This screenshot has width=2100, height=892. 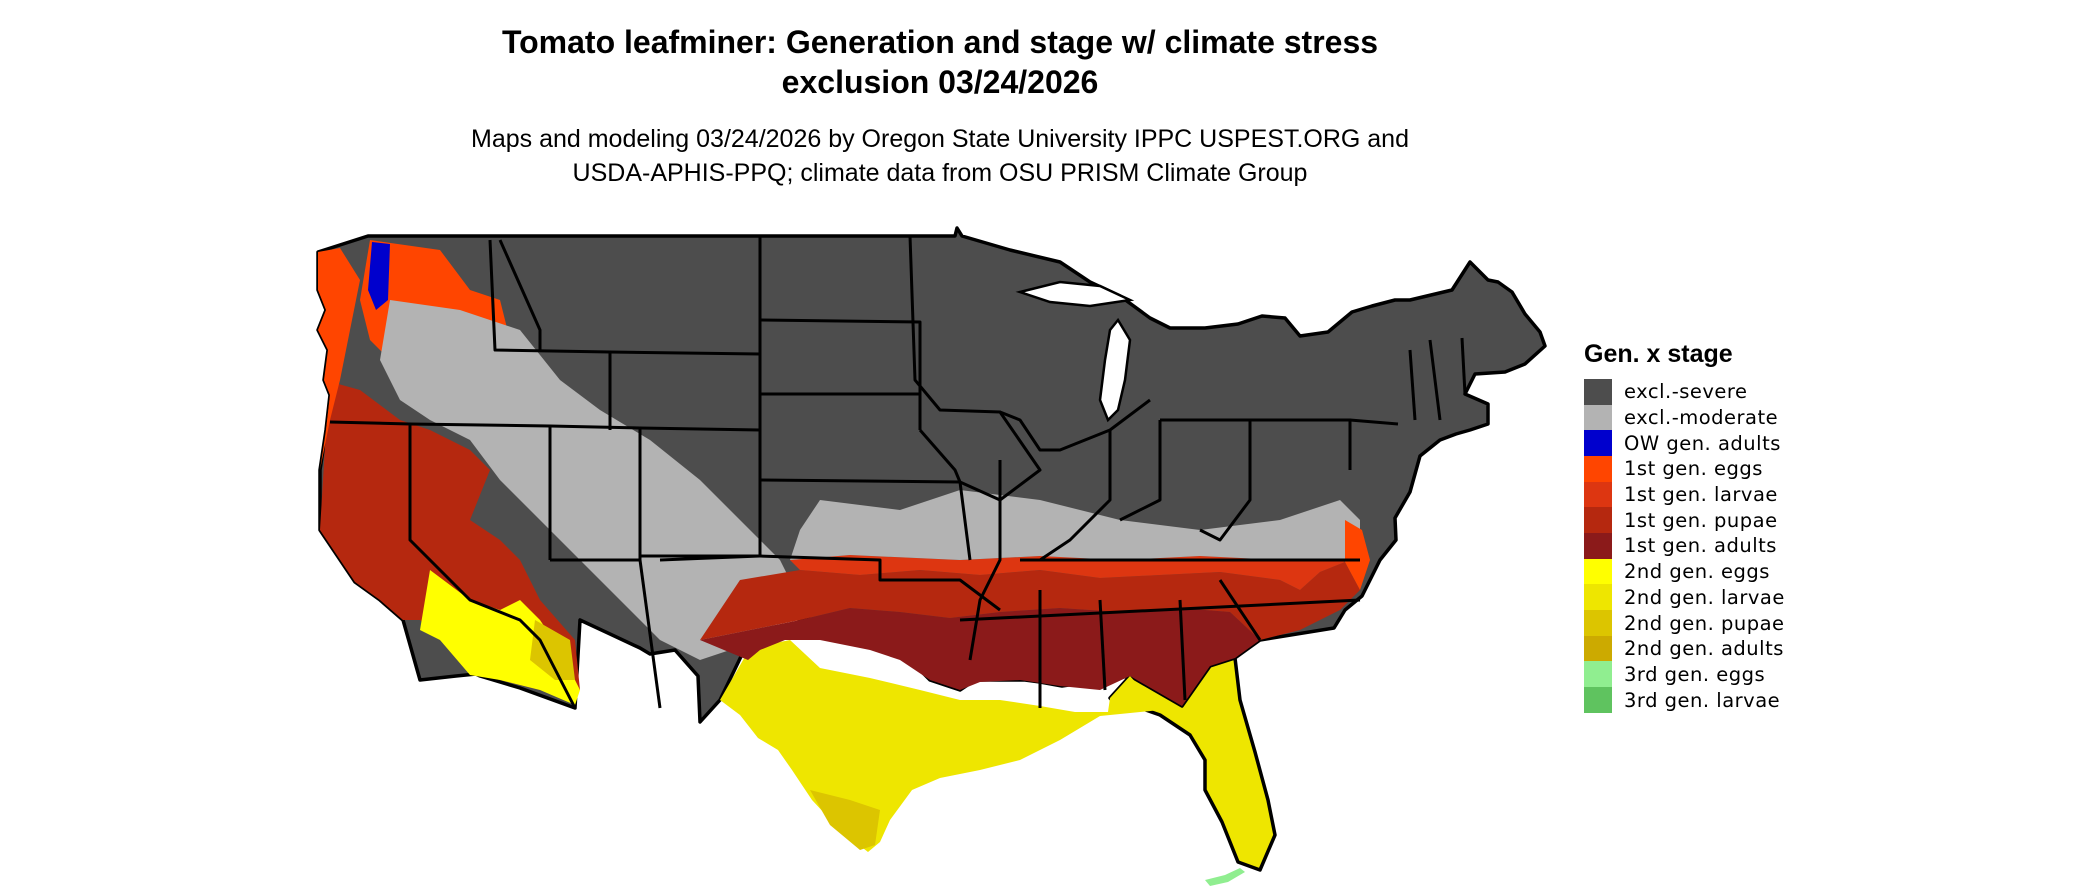 What do you see at coordinates (1702, 443) in the screenshot?
I see `legend-label: OW gen. adults` at bounding box center [1702, 443].